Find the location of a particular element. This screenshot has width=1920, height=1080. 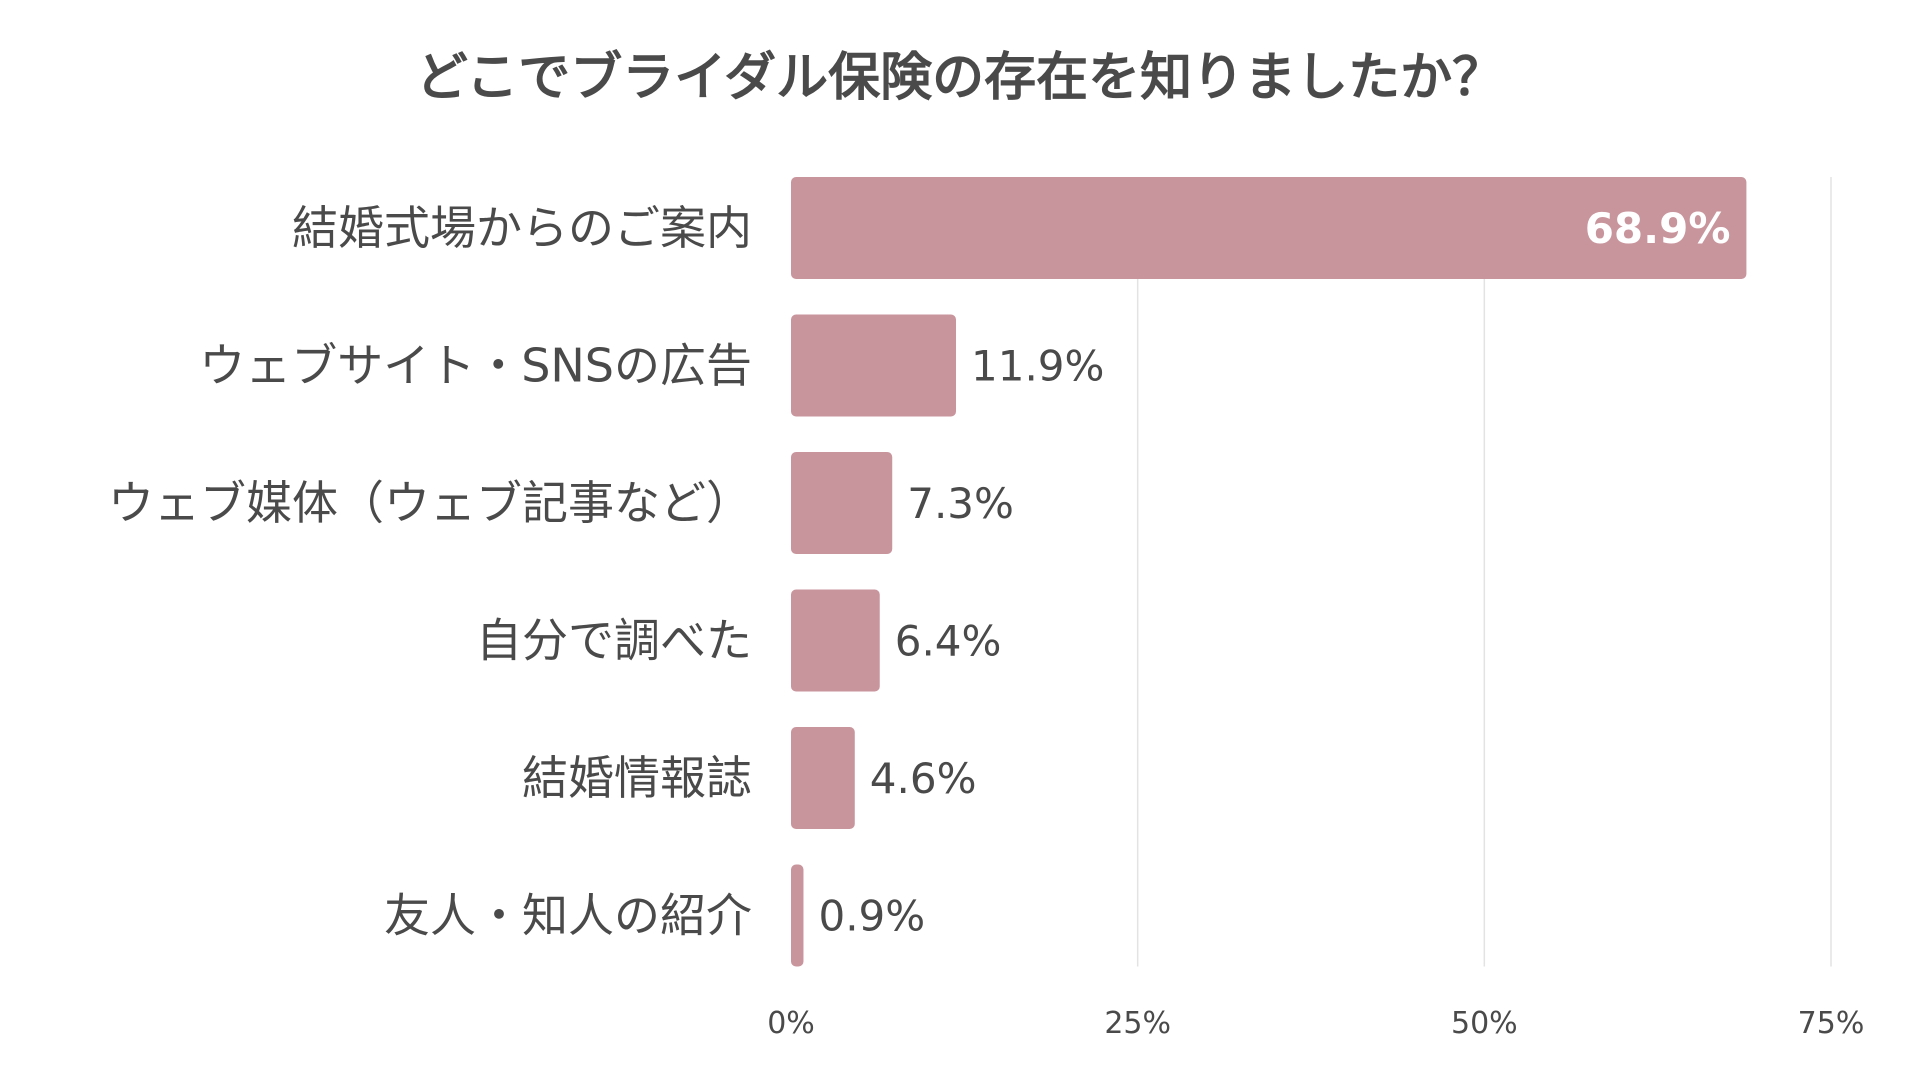

x-tick-label: 75% is located at coordinates (1831, 1023).